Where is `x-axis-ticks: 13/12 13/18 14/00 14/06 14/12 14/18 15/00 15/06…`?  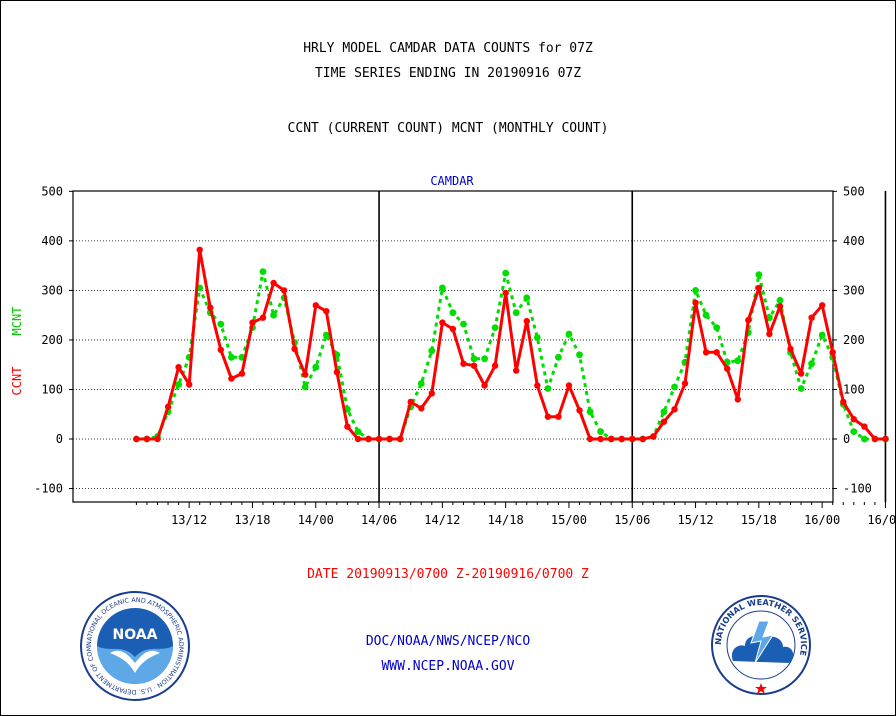 x-axis-ticks: 13/12 13/18 14/00 14/06 14/12 14/18 15/00 15/06… is located at coordinates (515, 514).